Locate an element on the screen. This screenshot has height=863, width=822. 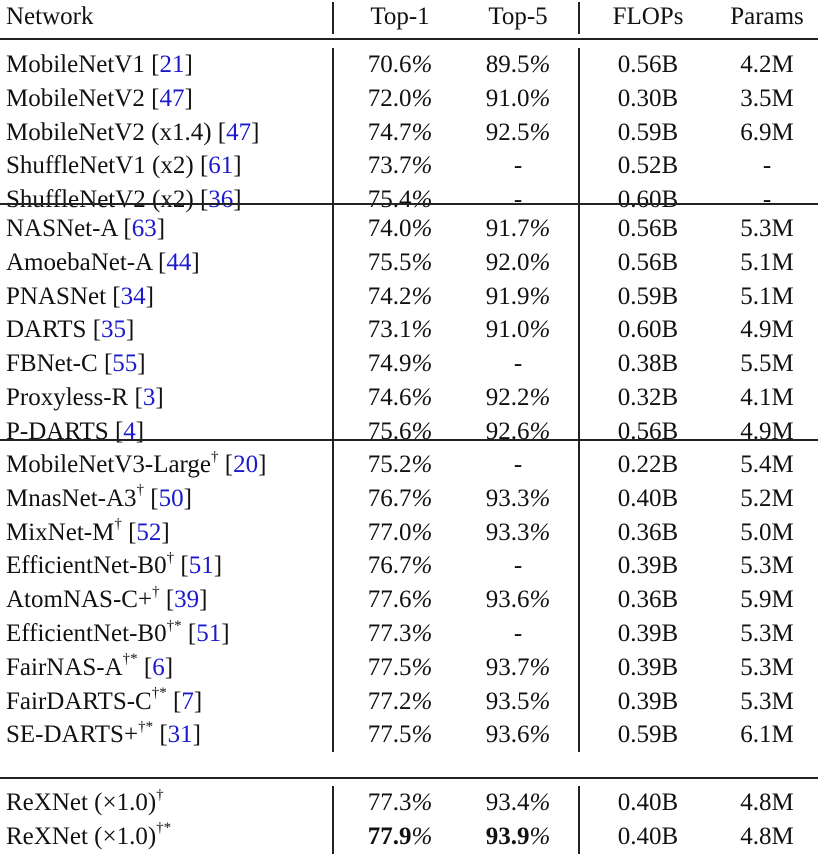
table-row: Proxyless-R [3] 74.6% 92.2% 0.32B 4.1M is located at coordinates (411, 398).